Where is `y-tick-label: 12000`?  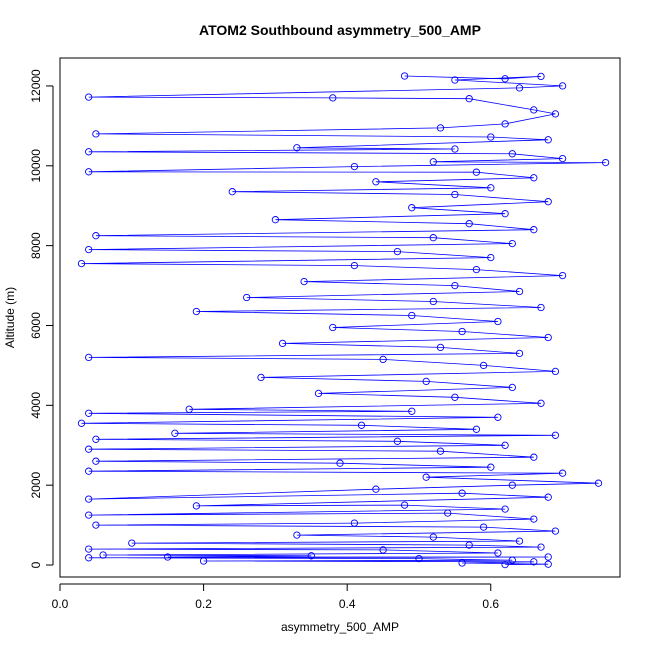
y-tick-label: 12000 is located at coordinates (36, 86).